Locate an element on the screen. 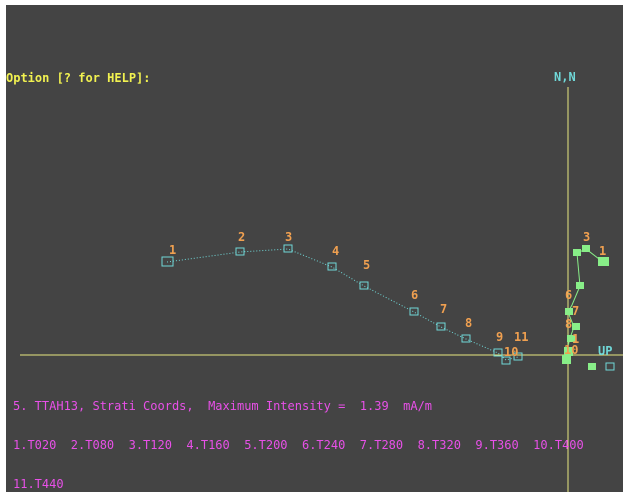  vertical-plane-labels: 1 3 6 7 8 1 10 is located at coordinates (585, 293).